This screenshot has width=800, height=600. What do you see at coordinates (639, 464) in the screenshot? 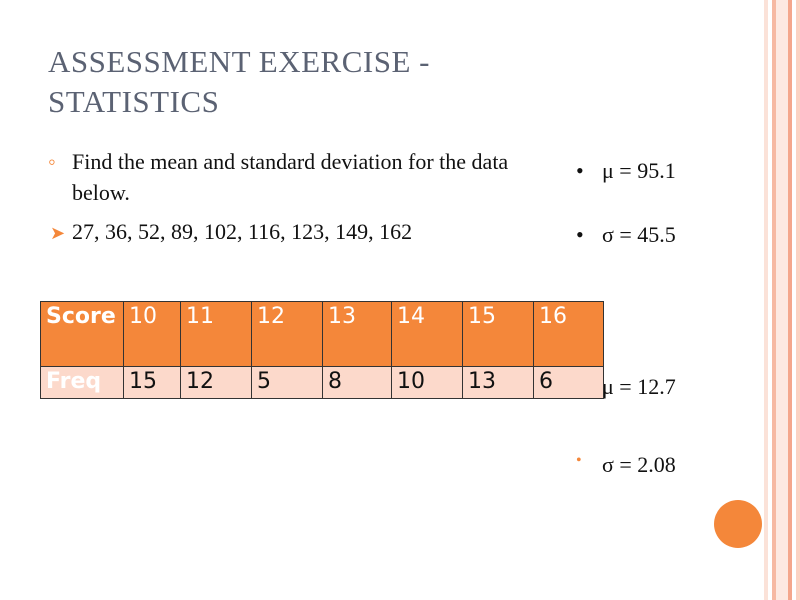
I see `result: σ = 2.08` at bounding box center [639, 464].